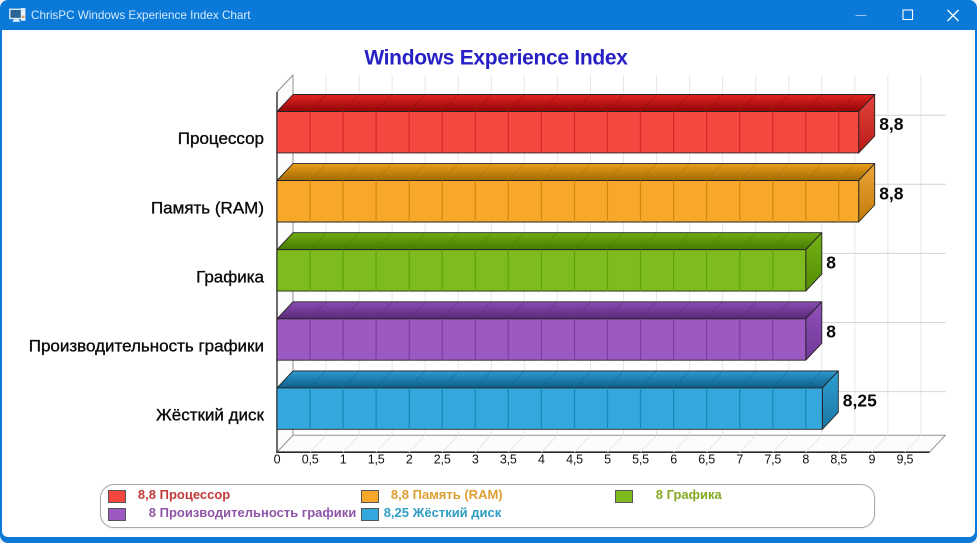 The height and width of the screenshot is (543, 977). I want to click on svg-text: Графика, so click(230, 276).